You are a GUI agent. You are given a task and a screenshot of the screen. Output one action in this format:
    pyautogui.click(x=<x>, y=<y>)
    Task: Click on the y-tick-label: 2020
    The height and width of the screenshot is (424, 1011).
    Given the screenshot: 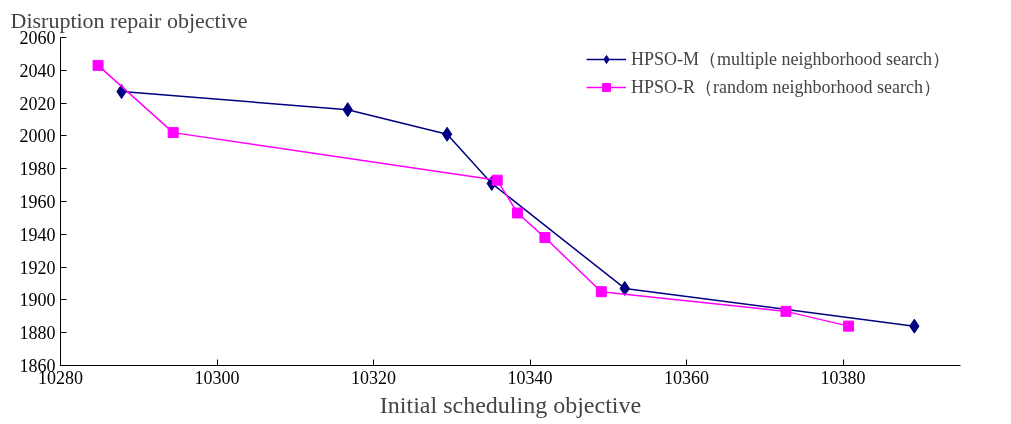 What is the action you would take?
    pyautogui.click(x=37, y=103)
    